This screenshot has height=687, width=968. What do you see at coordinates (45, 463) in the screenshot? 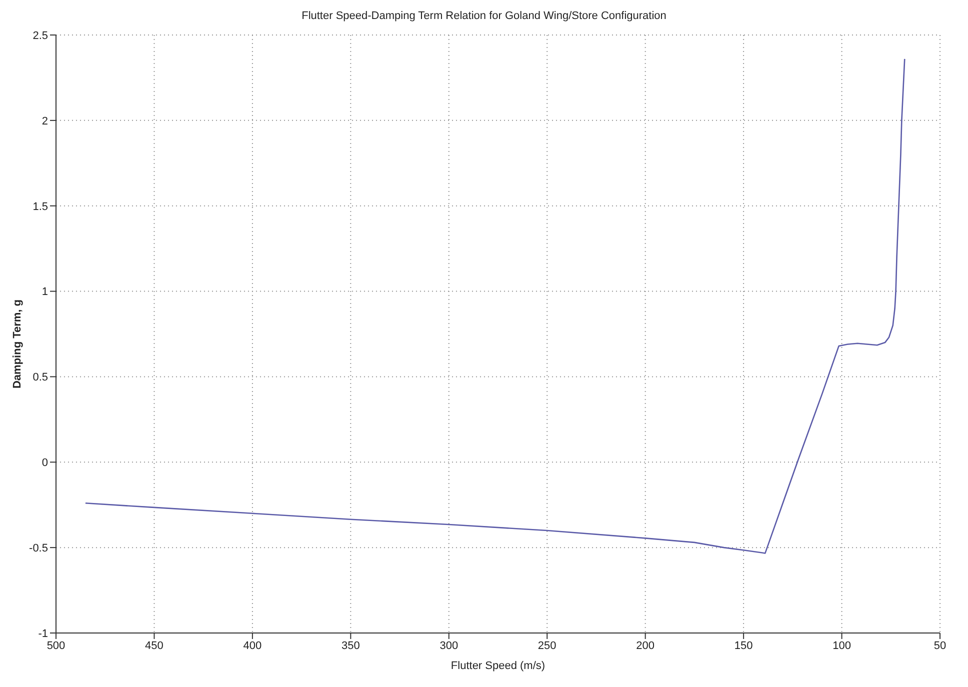
I see `y-tick-label: 0` at bounding box center [45, 463].